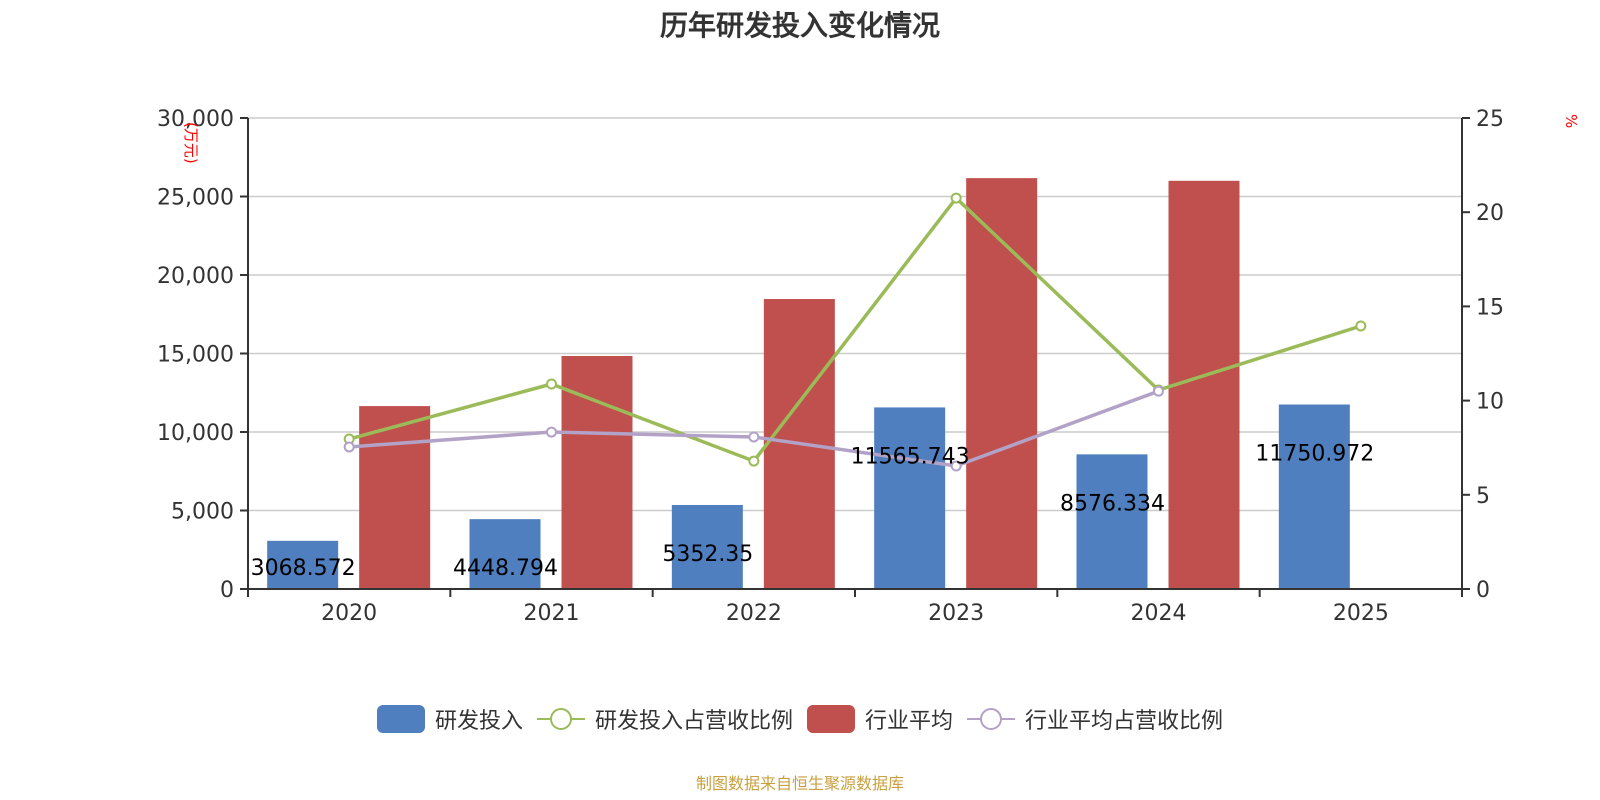  I want to click on legend-item-industry-average: 行业平均, so click(880, 719).